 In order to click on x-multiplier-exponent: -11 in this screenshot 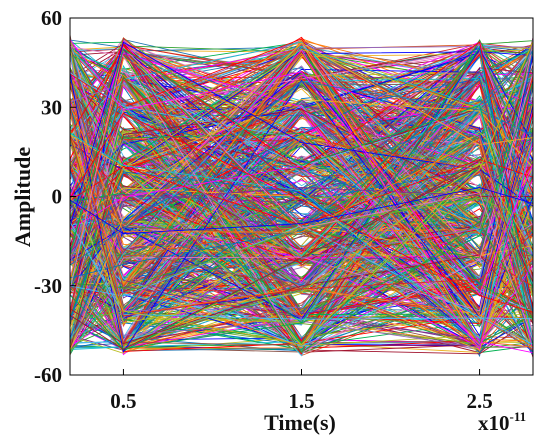, I will do `click(518, 416)`.